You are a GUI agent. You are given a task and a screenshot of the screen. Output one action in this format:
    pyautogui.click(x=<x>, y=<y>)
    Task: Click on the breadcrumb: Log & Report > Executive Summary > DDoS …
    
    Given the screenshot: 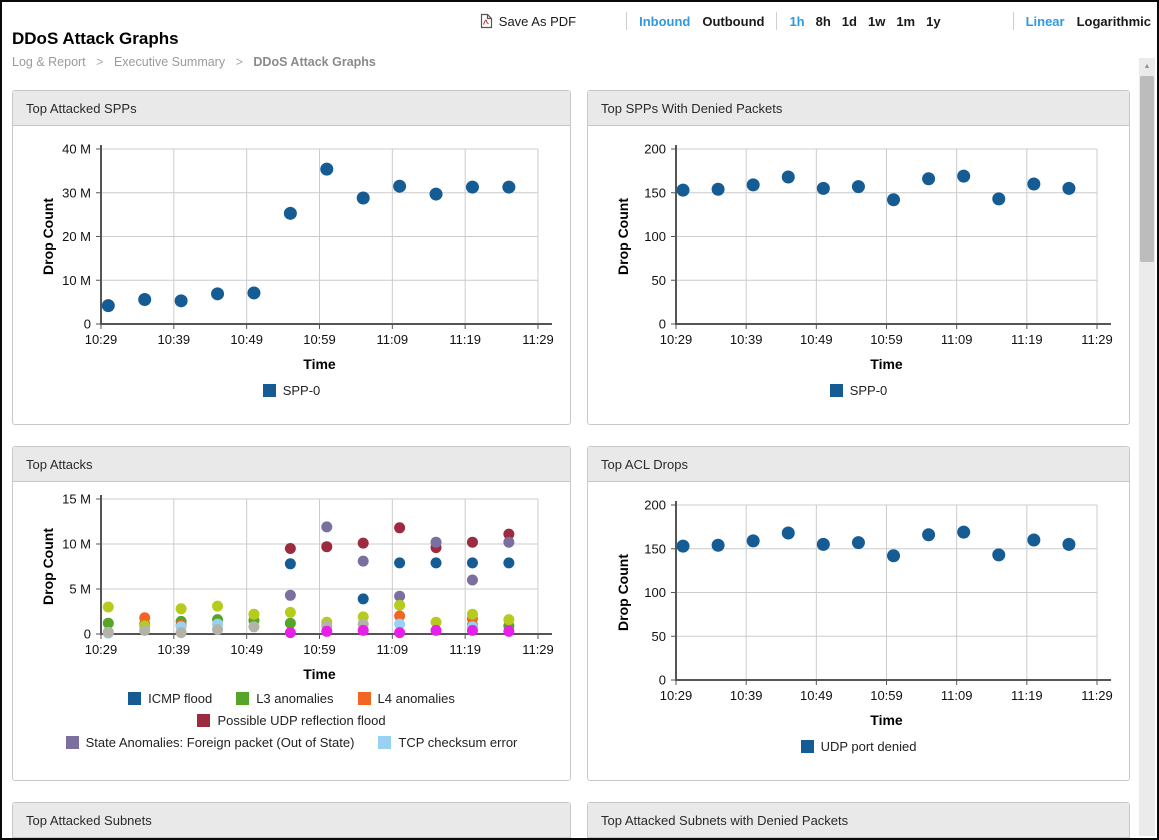 What is the action you would take?
    pyautogui.click(x=194, y=62)
    